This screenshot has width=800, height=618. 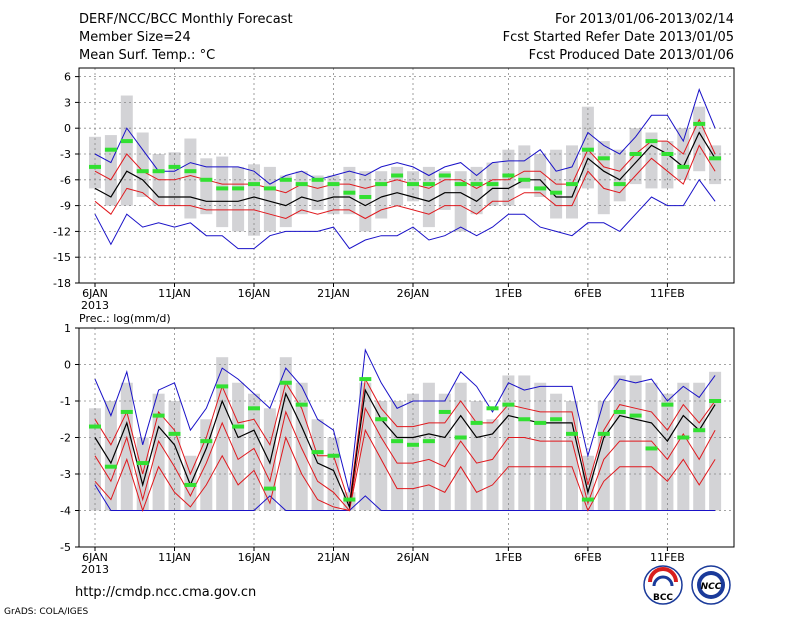 What do you see at coordinates (46, 612) in the screenshot?
I see `grads-credit: GrADS: COLA/IGES` at bounding box center [46, 612].